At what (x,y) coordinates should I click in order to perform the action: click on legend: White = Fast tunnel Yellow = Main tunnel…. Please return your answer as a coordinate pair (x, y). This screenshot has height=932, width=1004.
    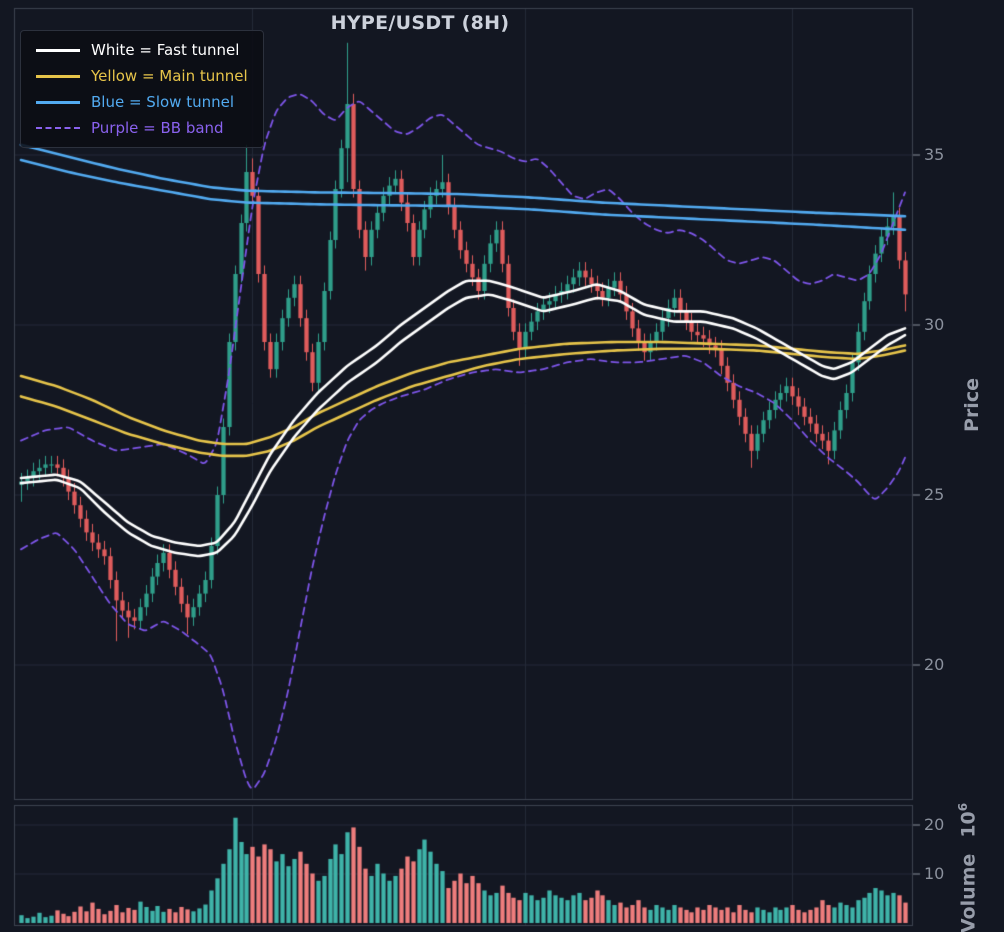
    Looking at the image, I should click on (142, 89).